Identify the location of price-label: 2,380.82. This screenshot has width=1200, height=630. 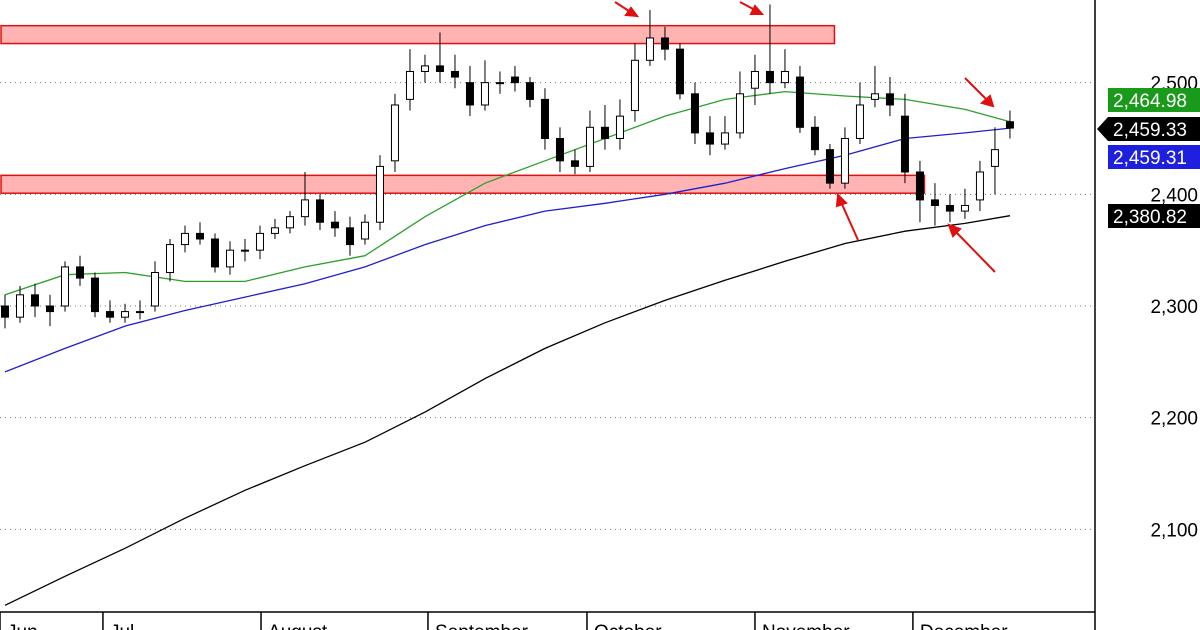
(1154, 216).